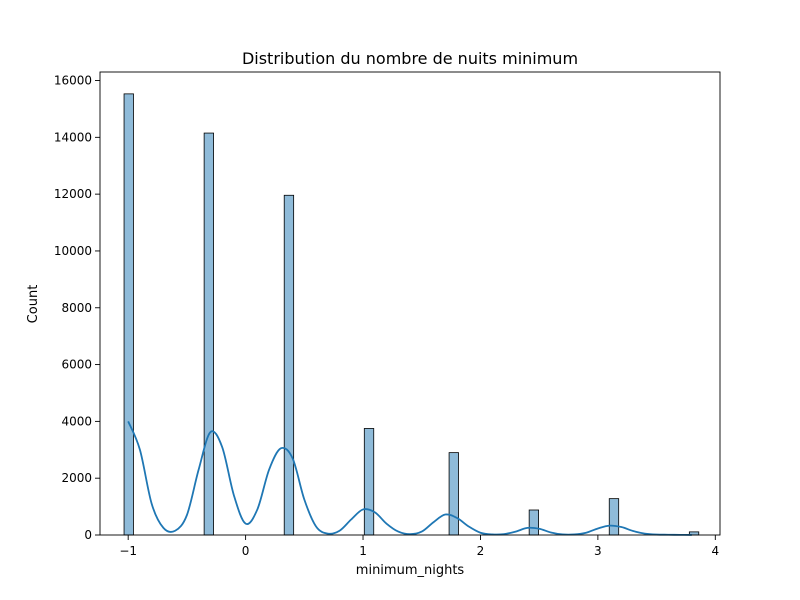  Describe the element at coordinates (715, 551) in the screenshot. I see `x-tick-label: 4` at that location.